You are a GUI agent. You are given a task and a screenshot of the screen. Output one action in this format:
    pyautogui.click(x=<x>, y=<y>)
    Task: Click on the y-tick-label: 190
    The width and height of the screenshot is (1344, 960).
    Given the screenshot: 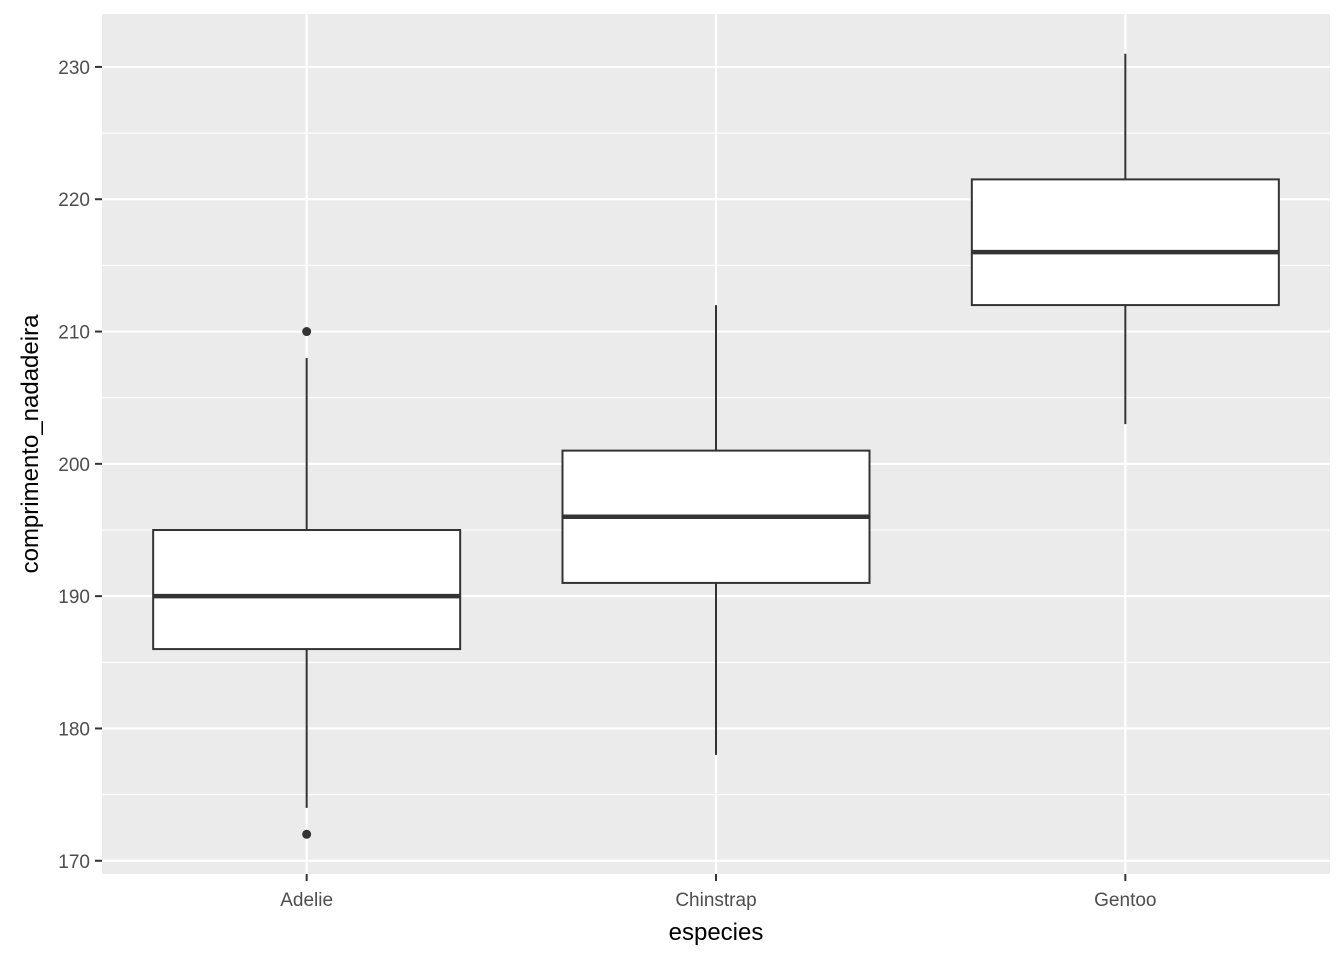 What is the action you would take?
    pyautogui.click(x=74, y=597)
    